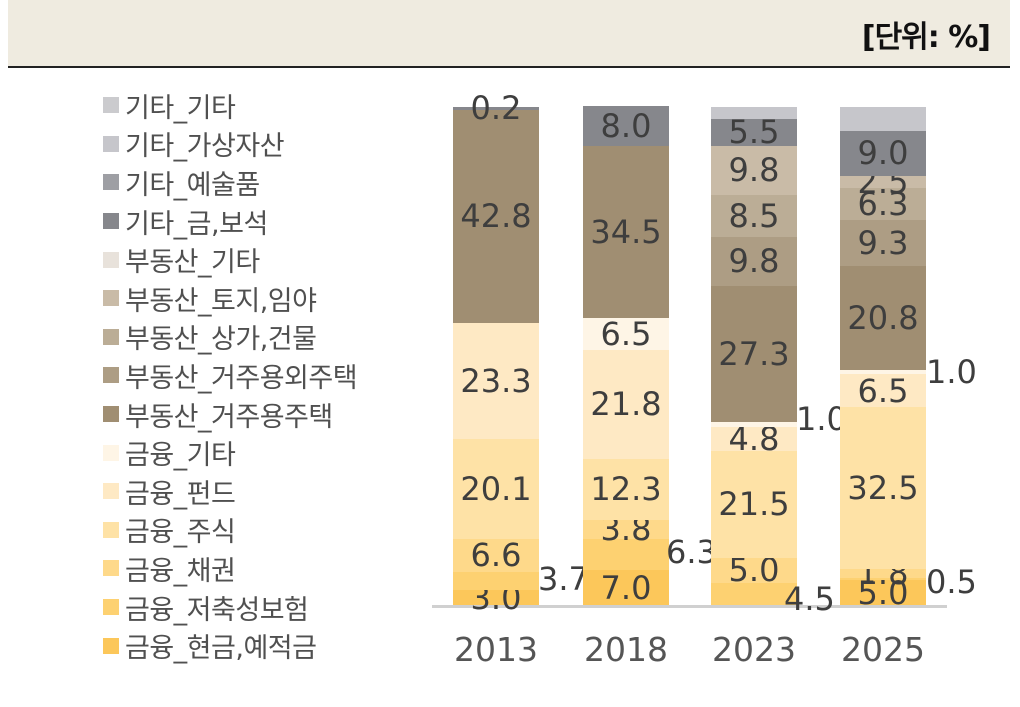 The image size is (1020, 707). I want to click on data-label: 20.8, so click(883, 317).